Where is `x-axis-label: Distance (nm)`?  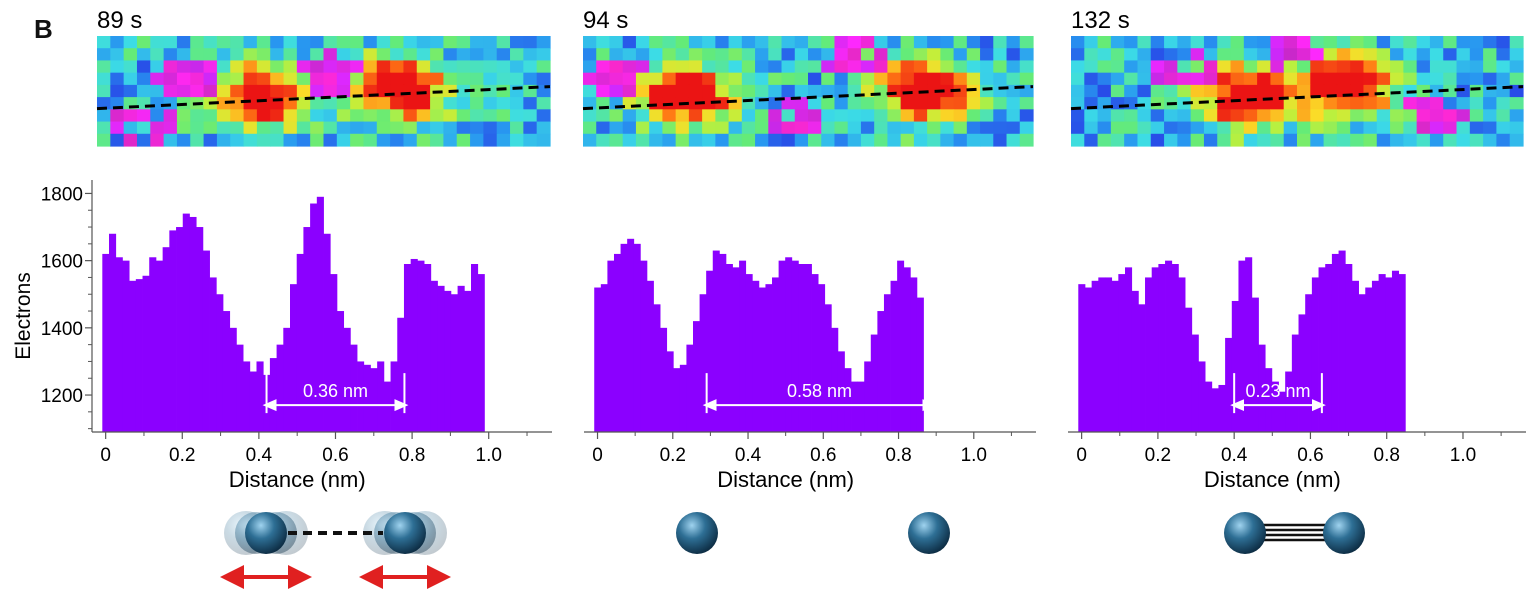 x-axis-label: Distance (nm) is located at coordinates (785, 479).